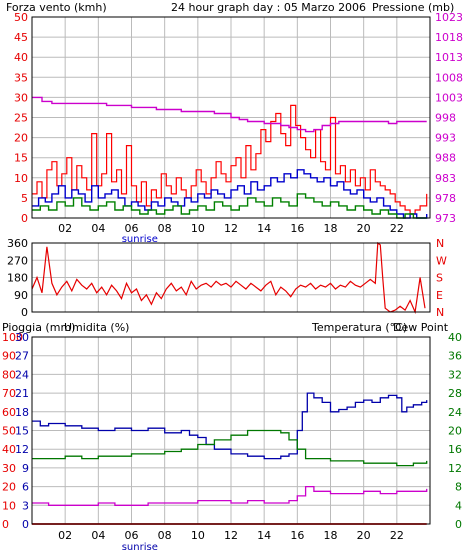  I want to click on rain-ytick-1: 10, so click(9, 505).